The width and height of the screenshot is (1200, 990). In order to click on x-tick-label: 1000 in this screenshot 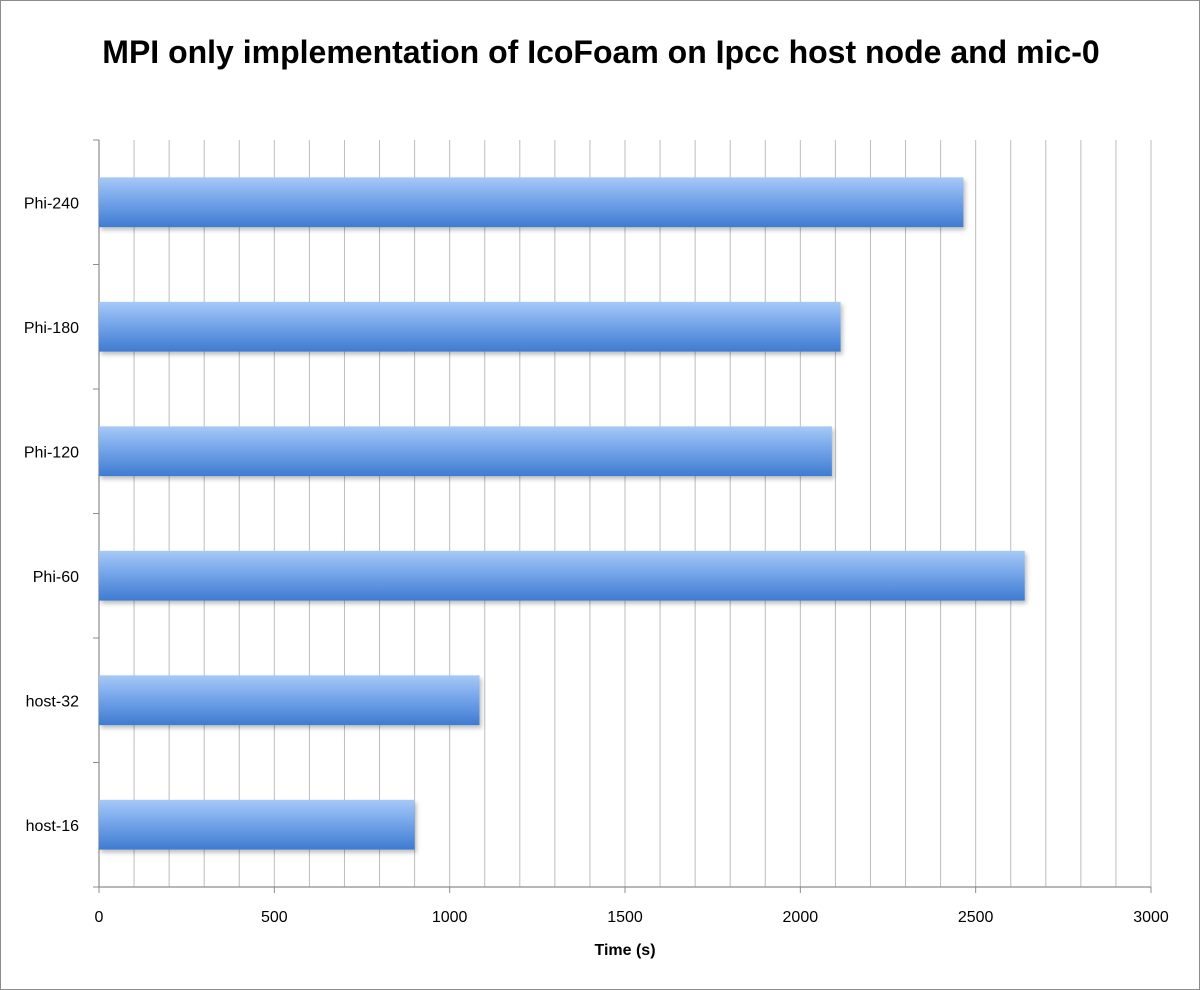, I will do `click(450, 917)`.